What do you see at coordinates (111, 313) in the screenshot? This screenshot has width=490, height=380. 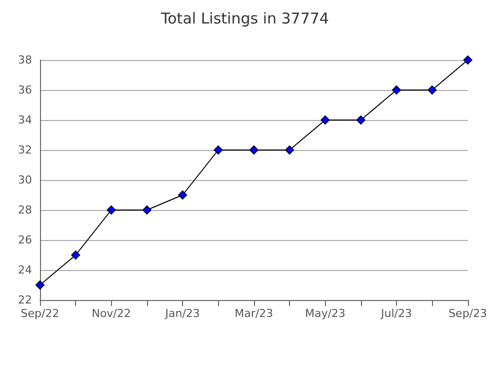 I see `x-tick-label: Nov/22` at bounding box center [111, 313].